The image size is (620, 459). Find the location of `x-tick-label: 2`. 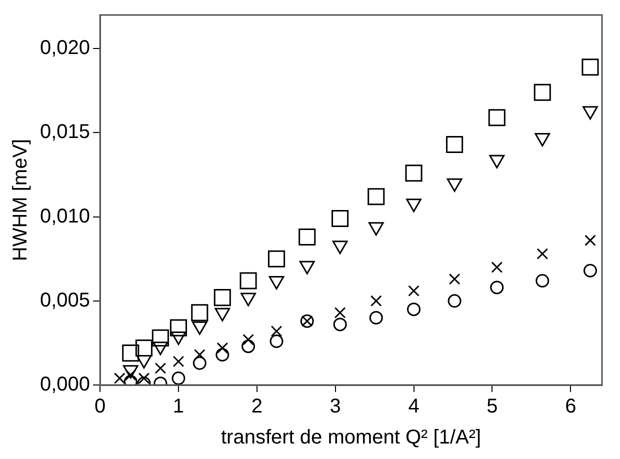

x-tick-label: 2 is located at coordinates (256, 407).